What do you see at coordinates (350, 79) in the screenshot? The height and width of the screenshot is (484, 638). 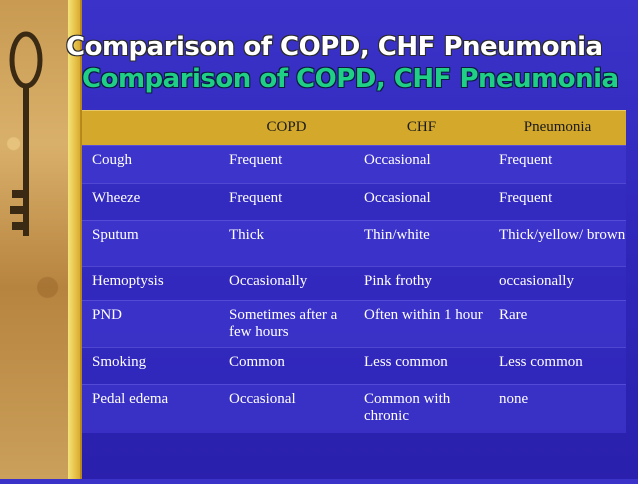 I see `slide-subtitle: Comparison of COPD, CHF Pneumonia` at bounding box center [350, 79].